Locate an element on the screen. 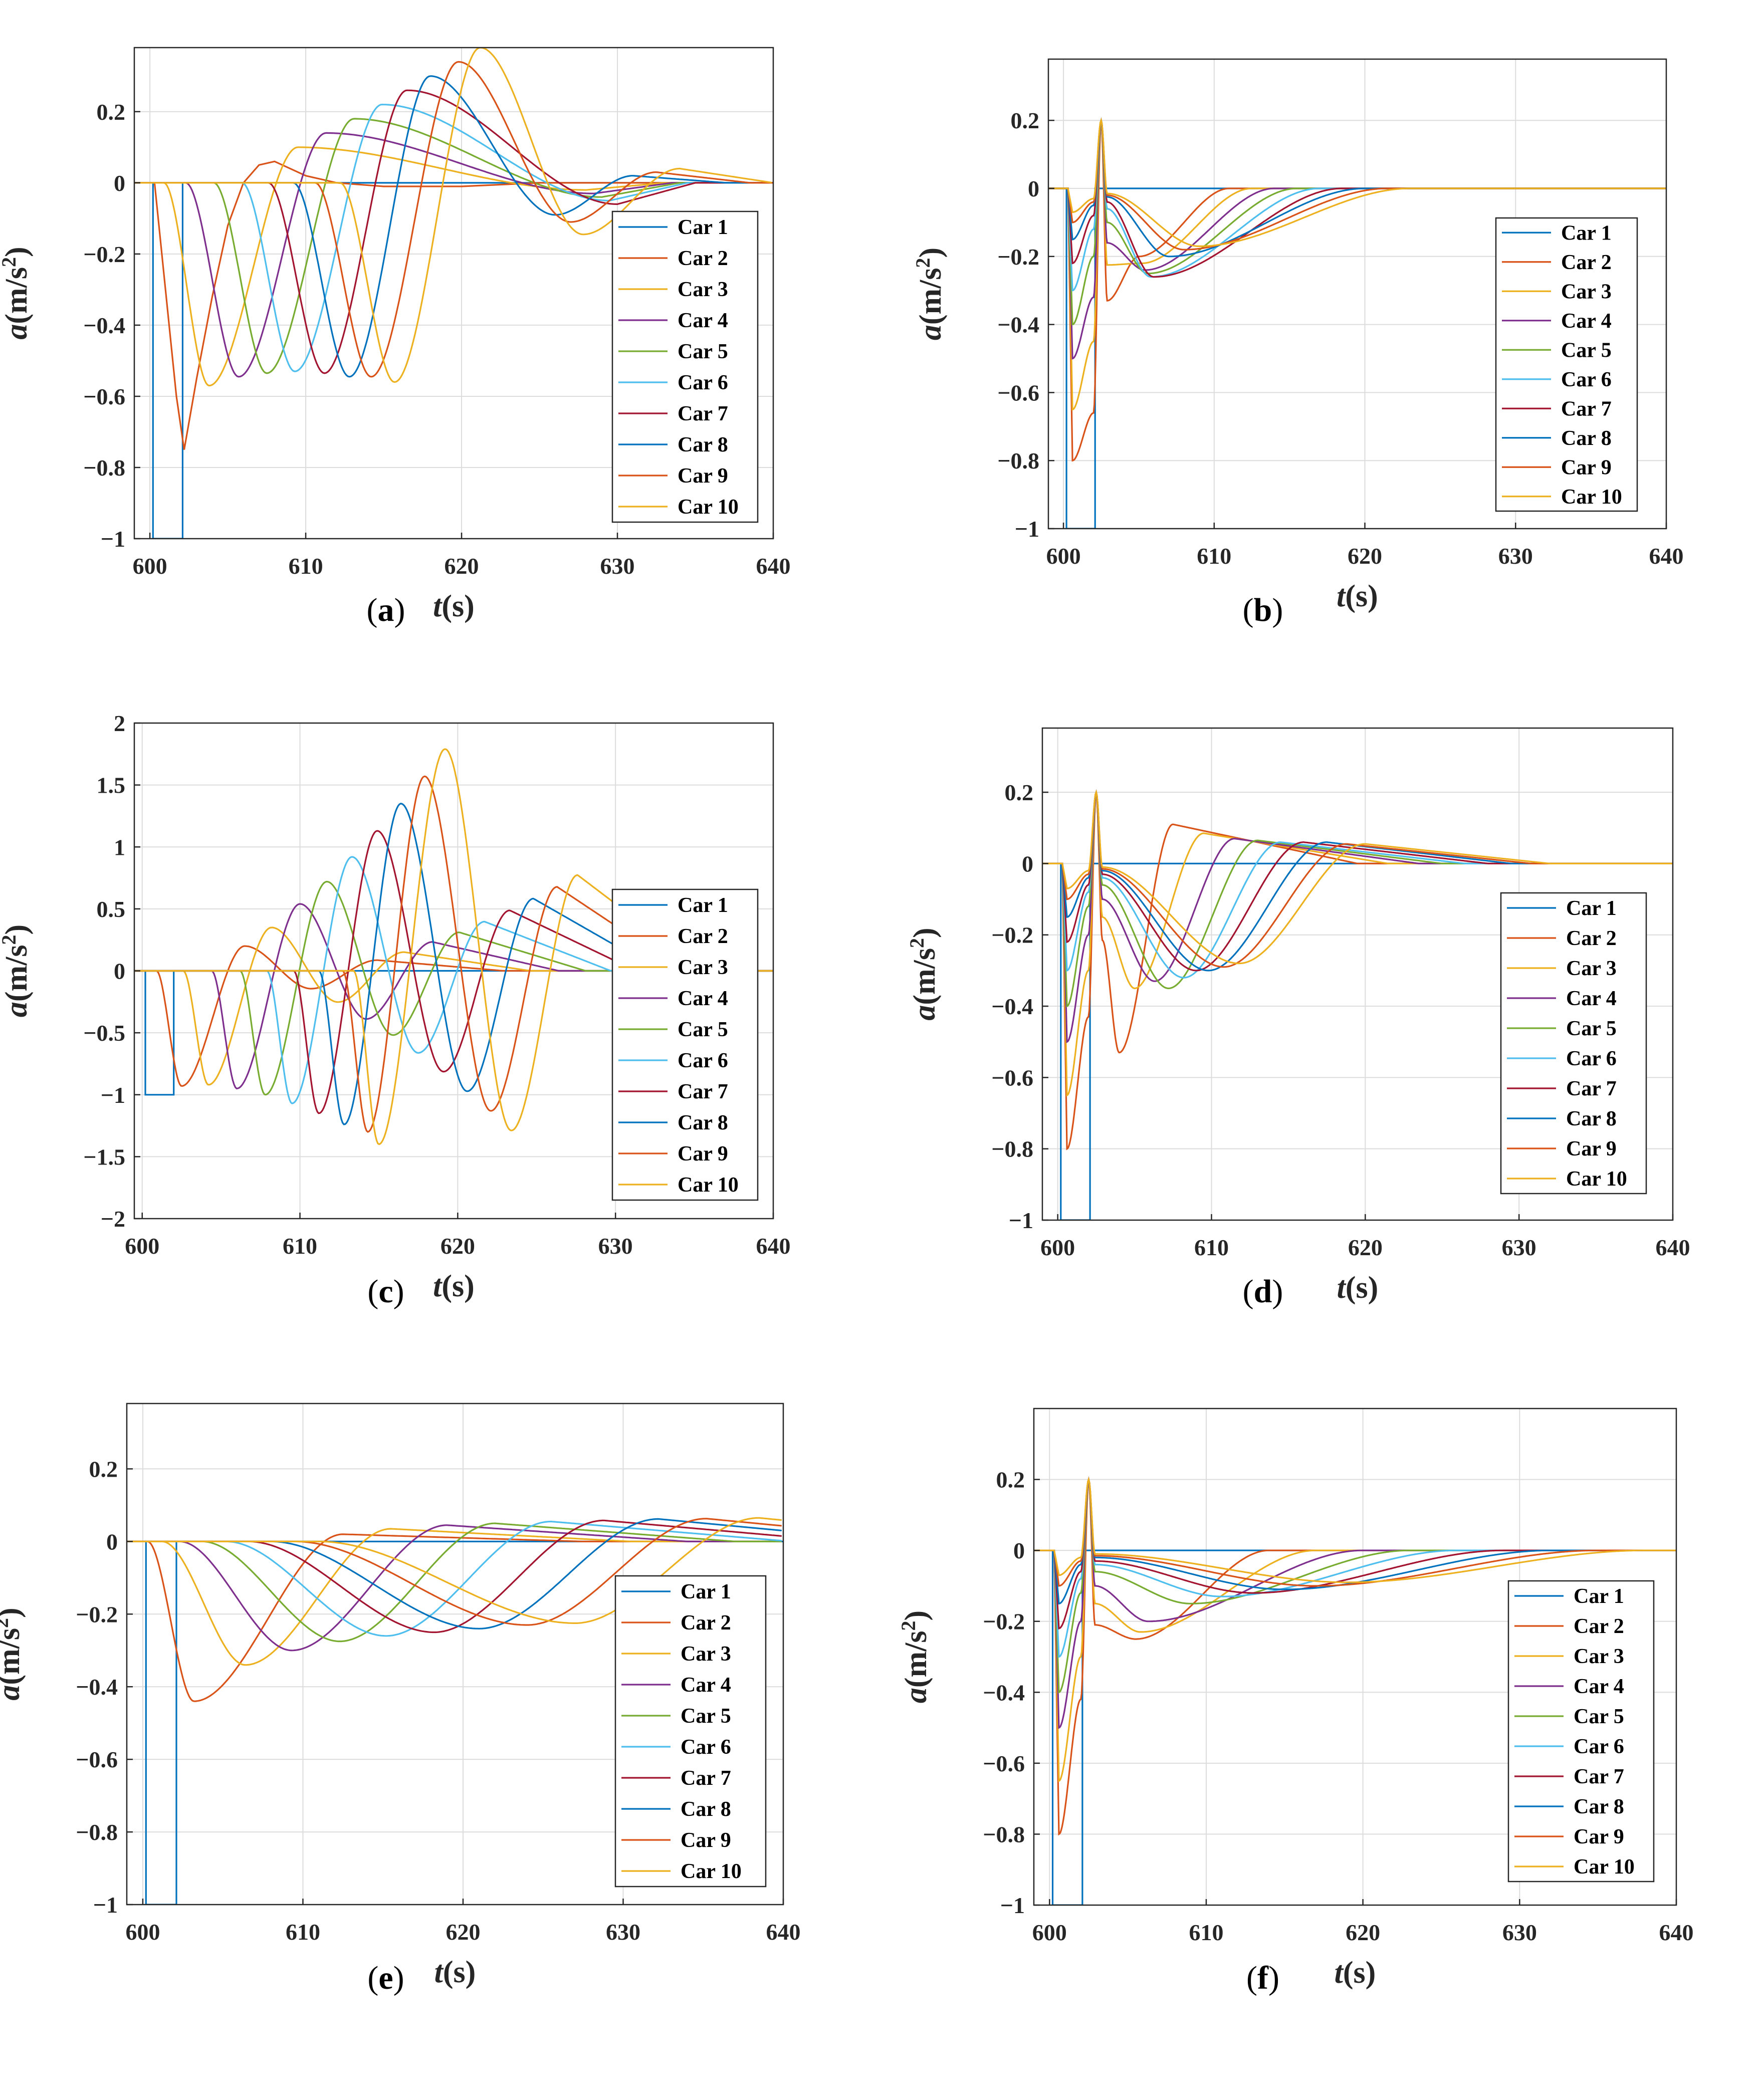 The image size is (1764, 2095). legend-box is located at coordinates (1581, 1732).